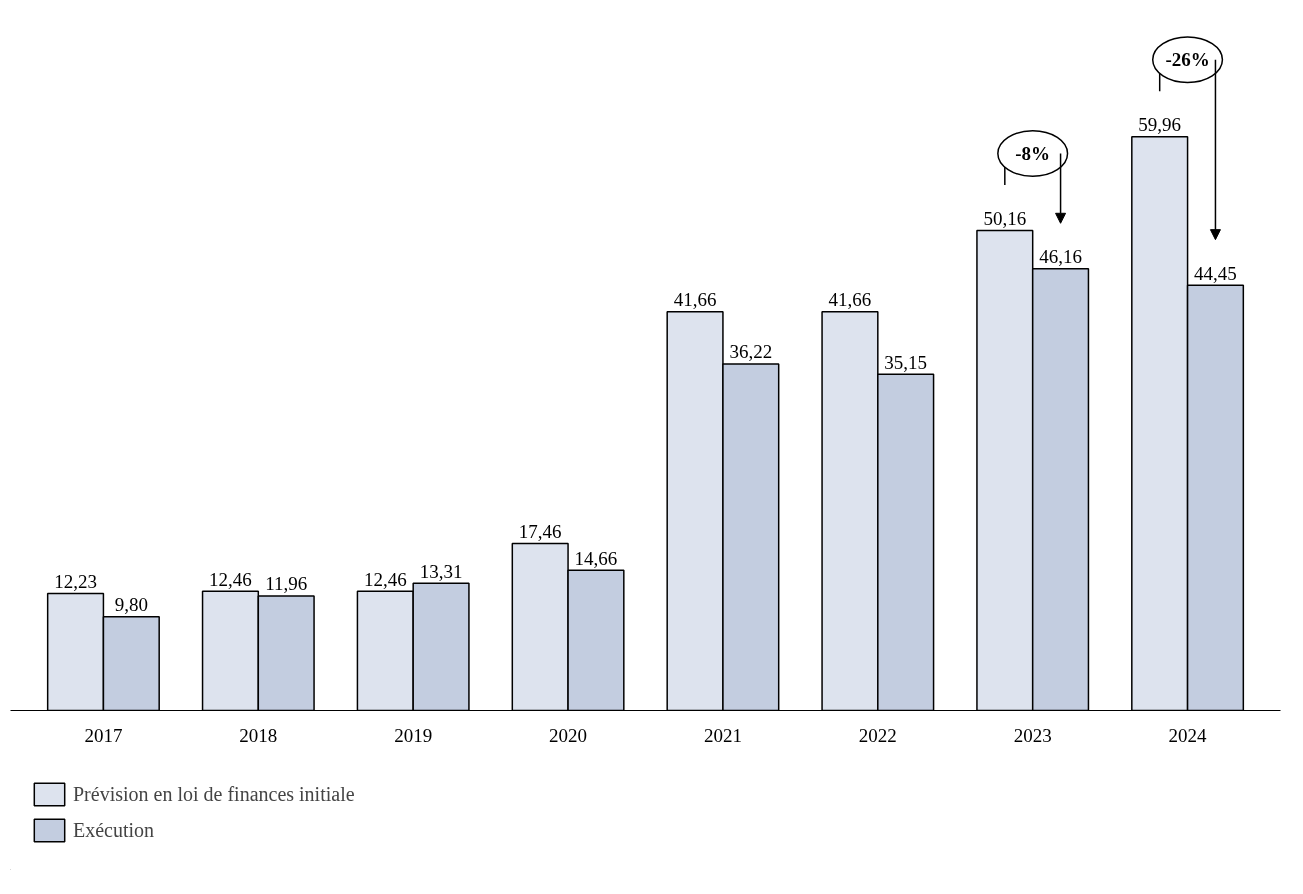 This screenshot has height=894, width=1303. Describe the element at coordinates (1005, 218) in the screenshot. I see `data-label: 50,16` at that location.